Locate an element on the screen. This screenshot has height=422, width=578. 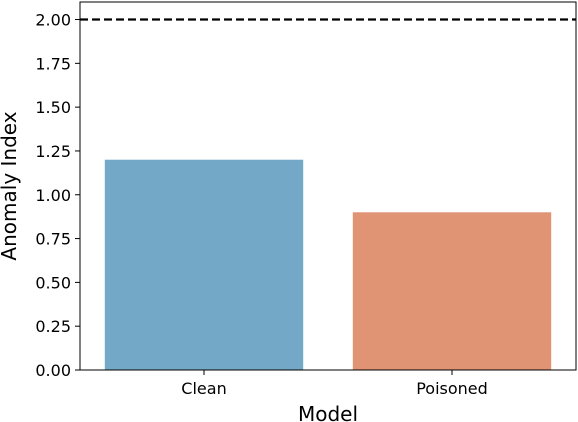
y-tick-label: 1.75 is located at coordinates (53, 63).